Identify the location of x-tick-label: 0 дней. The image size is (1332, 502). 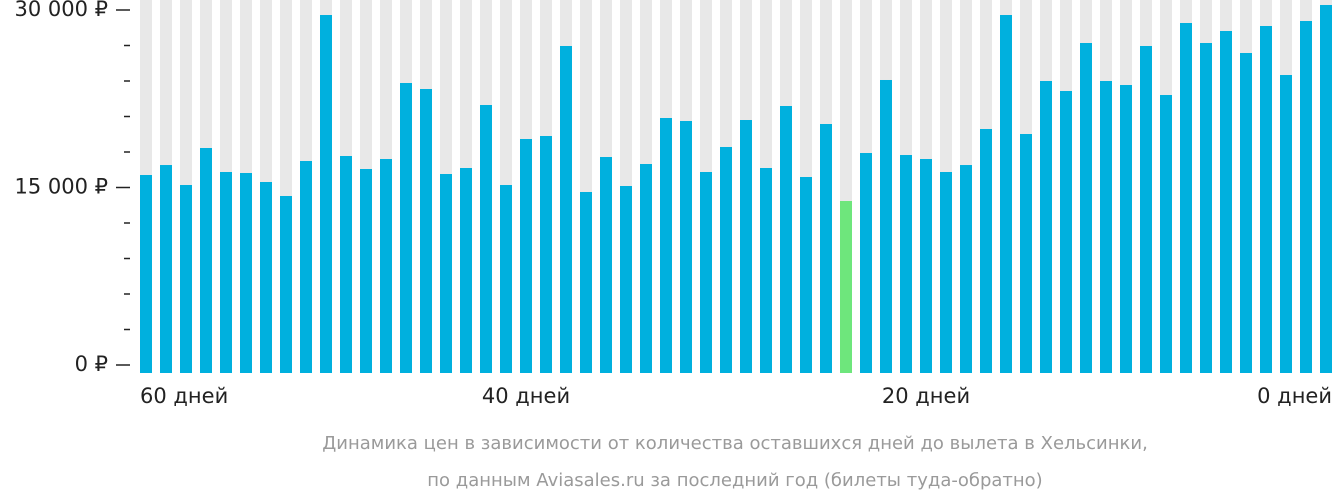
(1294, 396).